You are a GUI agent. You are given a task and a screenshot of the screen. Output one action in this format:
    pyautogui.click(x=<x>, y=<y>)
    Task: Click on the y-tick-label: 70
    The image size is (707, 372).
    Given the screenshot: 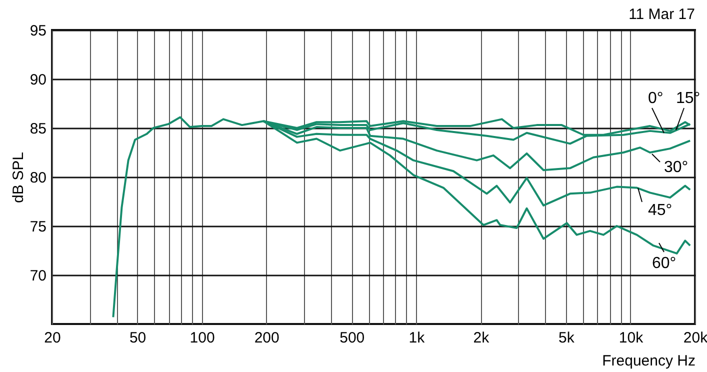 What is the action you would take?
    pyautogui.click(x=38, y=276)
    